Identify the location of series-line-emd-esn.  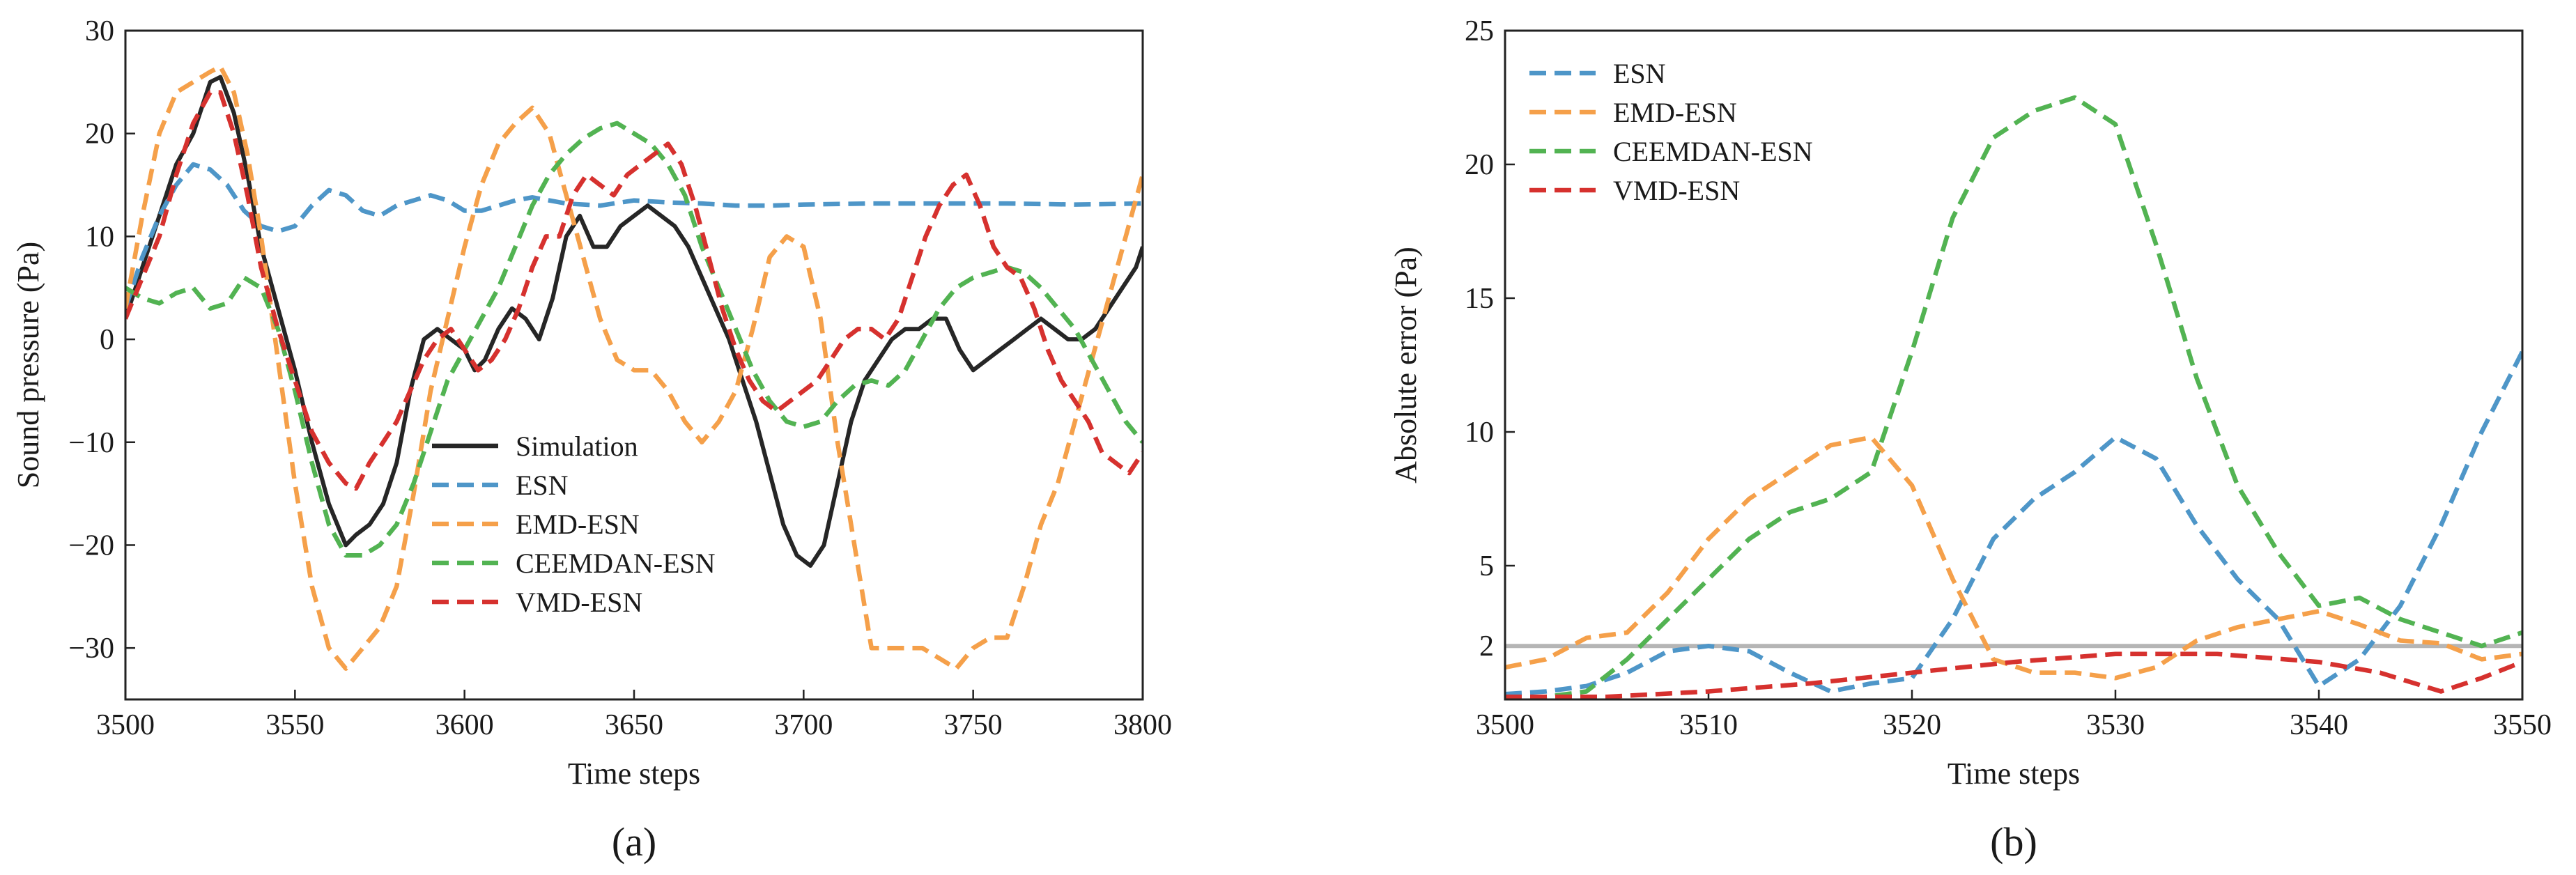
(2014, 558).